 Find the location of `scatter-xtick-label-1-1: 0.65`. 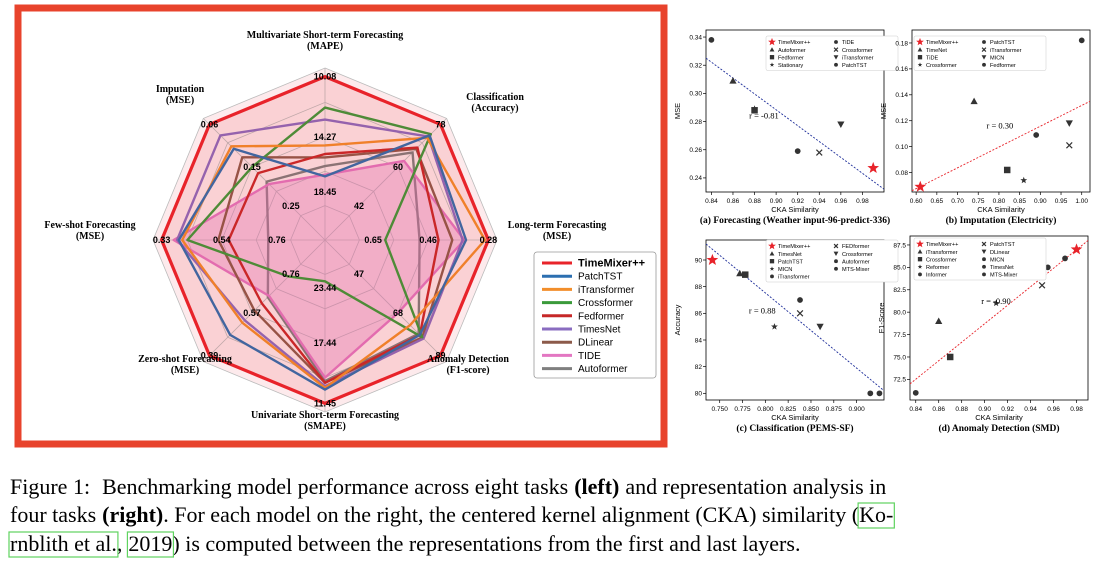

scatter-xtick-label-1-1: 0.65 is located at coordinates (937, 201).